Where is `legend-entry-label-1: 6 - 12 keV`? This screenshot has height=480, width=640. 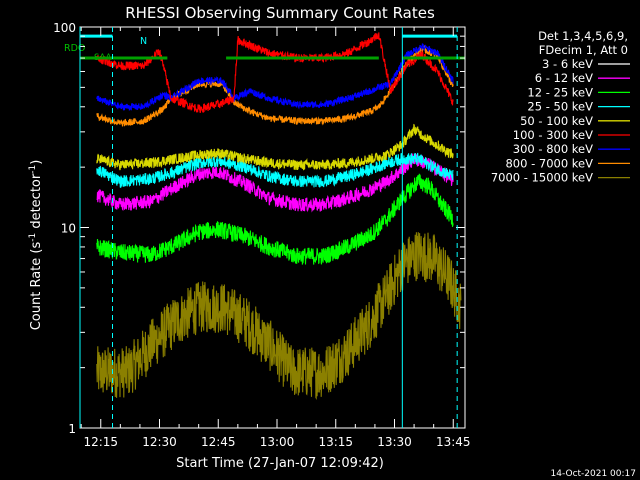 legend-entry-label-1: 6 - 12 keV is located at coordinates (564, 78).